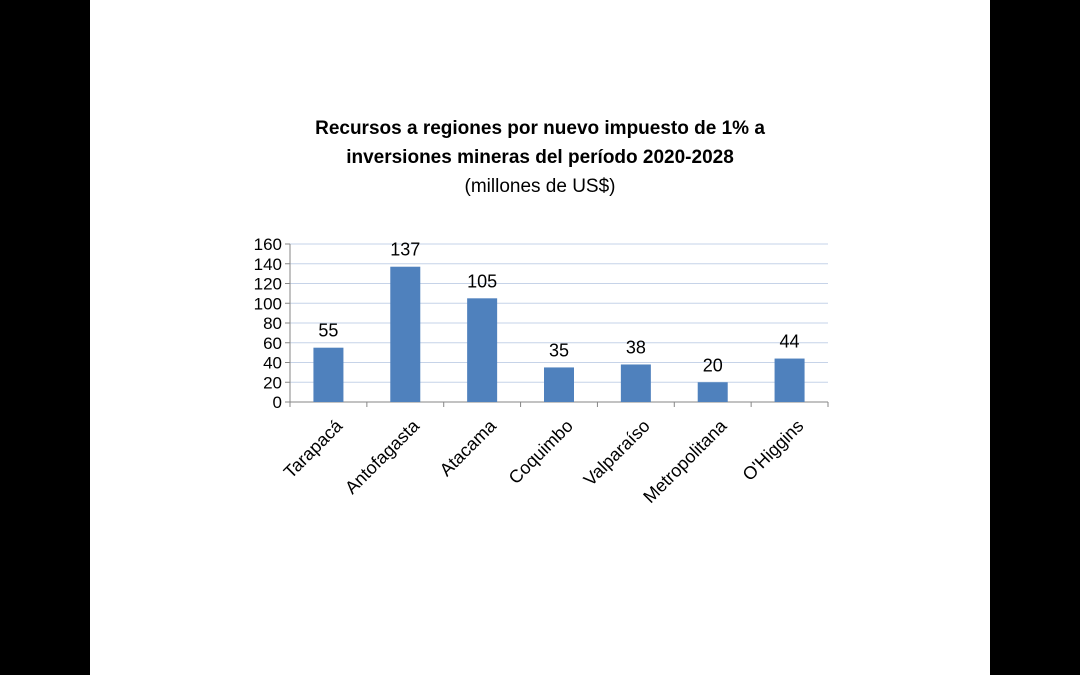  What do you see at coordinates (272, 382) in the screenshot?
I see `y-tick-label: 20` at bounding box center [272, 382].